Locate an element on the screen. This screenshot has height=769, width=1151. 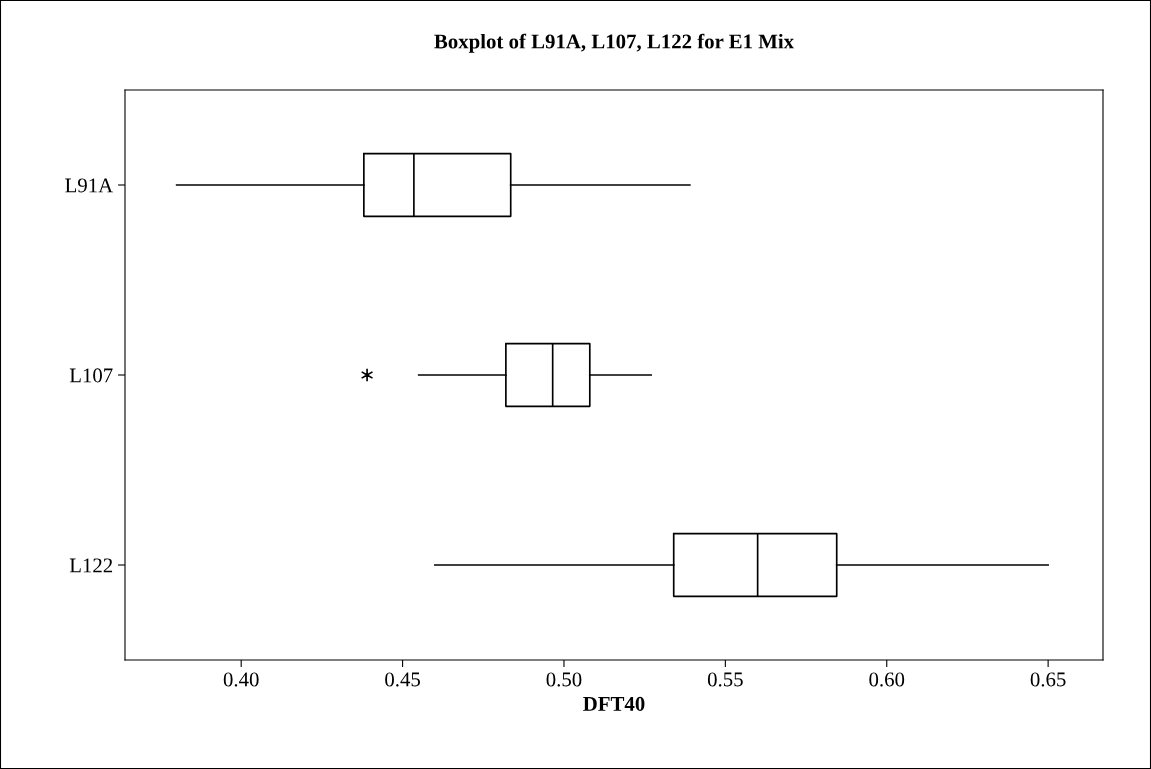
x-tick-label: 0.50 is located at coordinates (564, 679).